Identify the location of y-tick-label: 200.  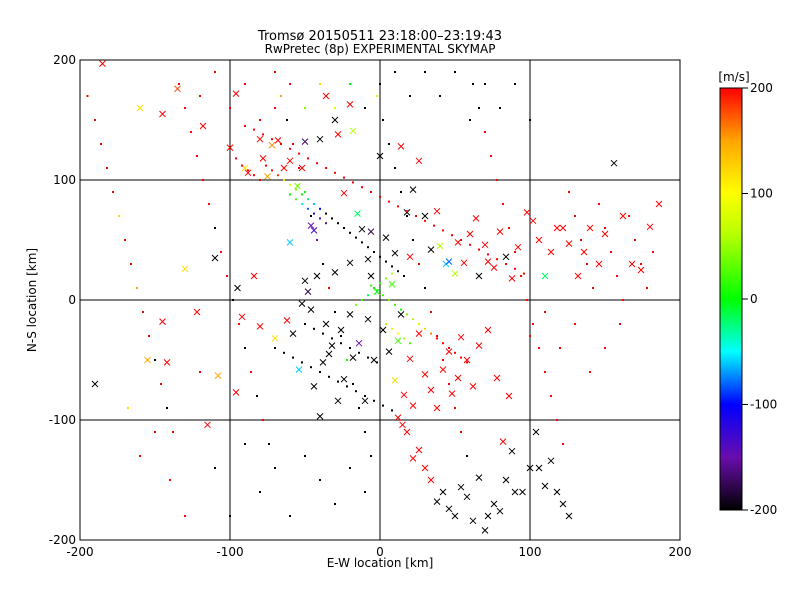
(64, 60).